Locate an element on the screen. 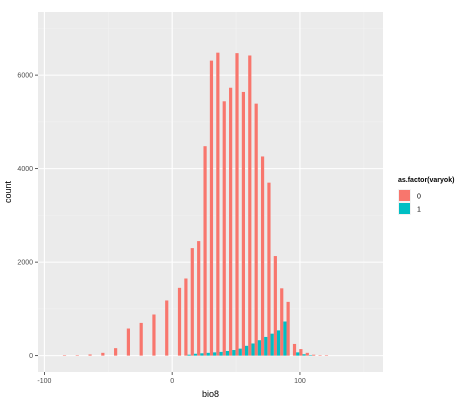 The width and height of the screenshot is (474, 406). x-axis-title: bio8 is located at coordinates (210, 394).